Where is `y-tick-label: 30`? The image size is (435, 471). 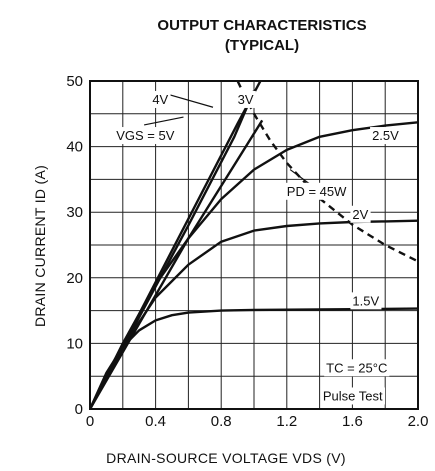
y-tick-label: 30 is located at coordinates (74, 212).